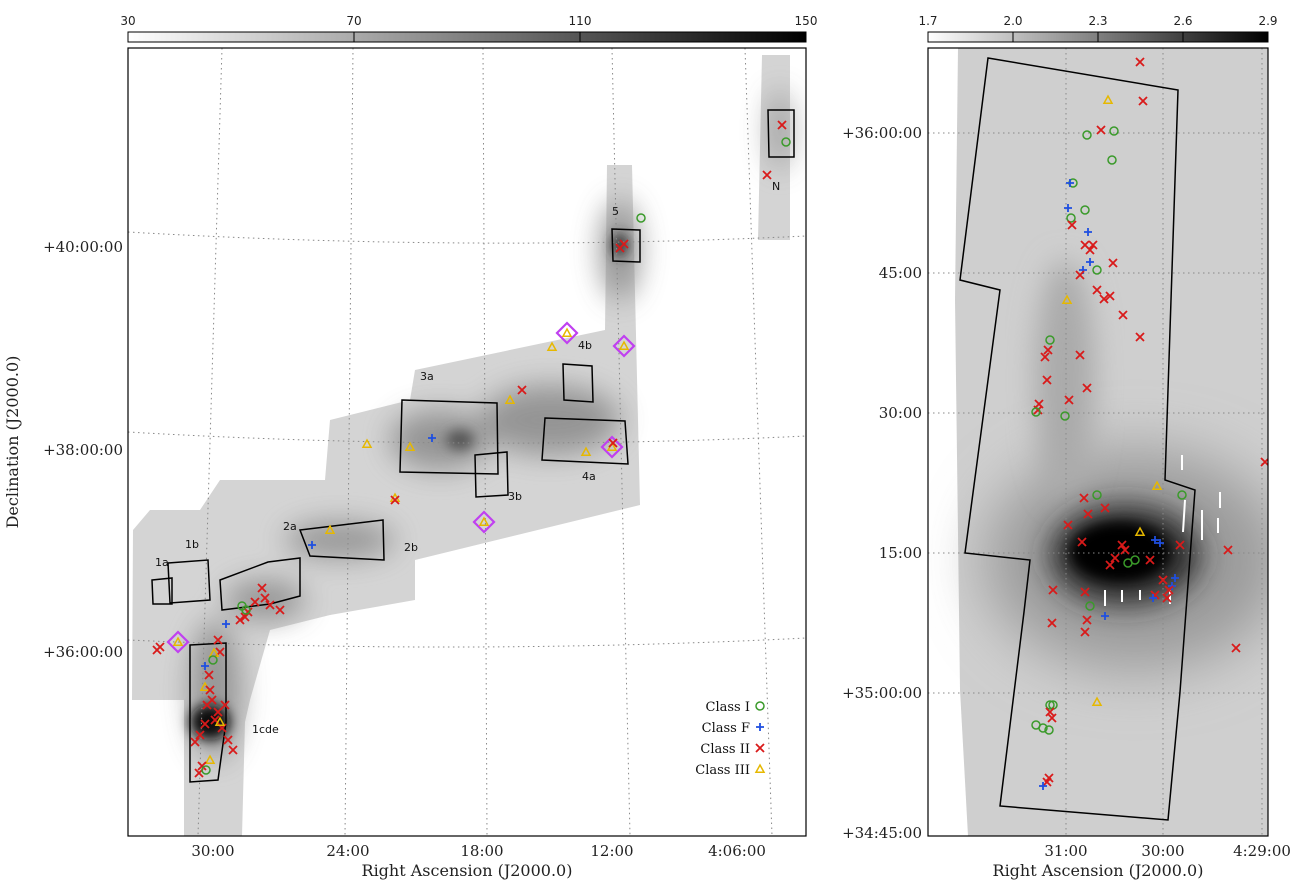 The image size is (1296, 888). Describe the element at coordinates (900, 273) in the screenshot. I see `right-y-tick-label: 45:00` at that location.